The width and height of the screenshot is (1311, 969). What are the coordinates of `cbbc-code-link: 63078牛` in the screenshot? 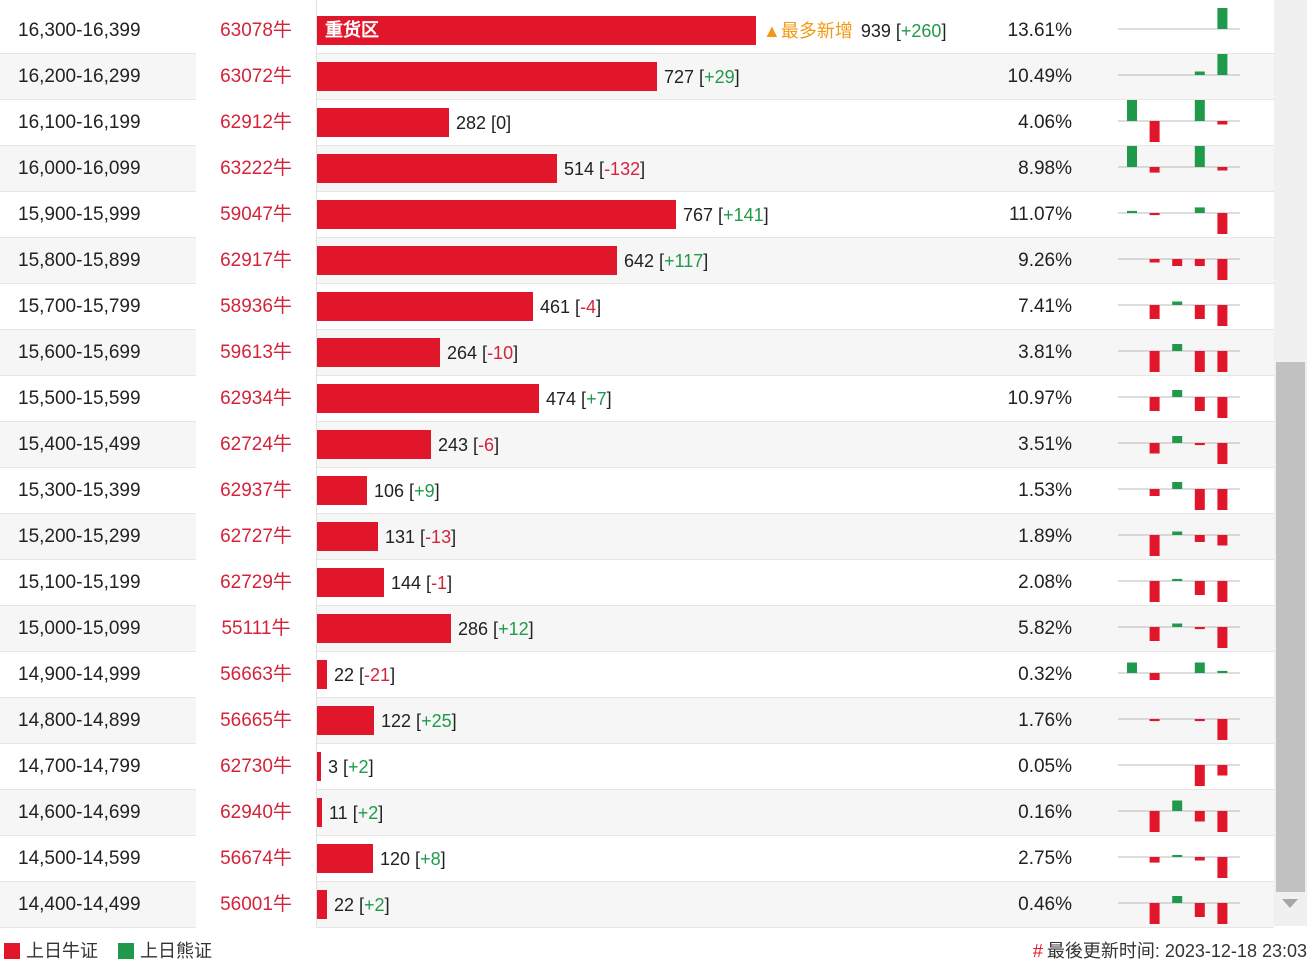 It's located at (256, 31).